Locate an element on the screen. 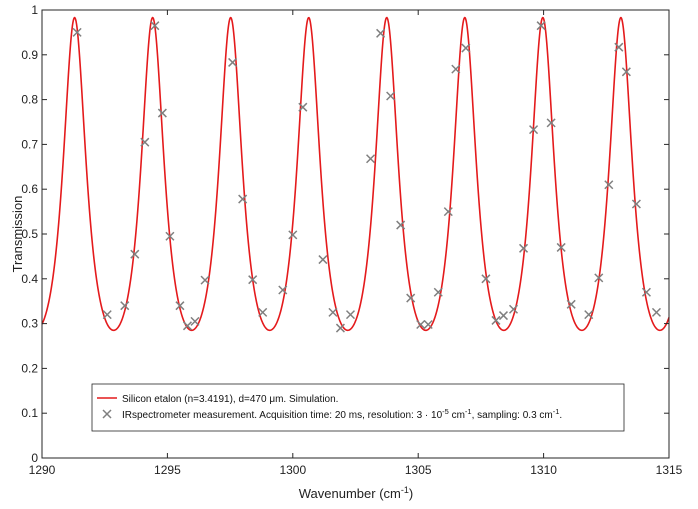 This screenshot has height=509, width=698. y-tick-label: 0.4 is located at coordinates (29, 279).